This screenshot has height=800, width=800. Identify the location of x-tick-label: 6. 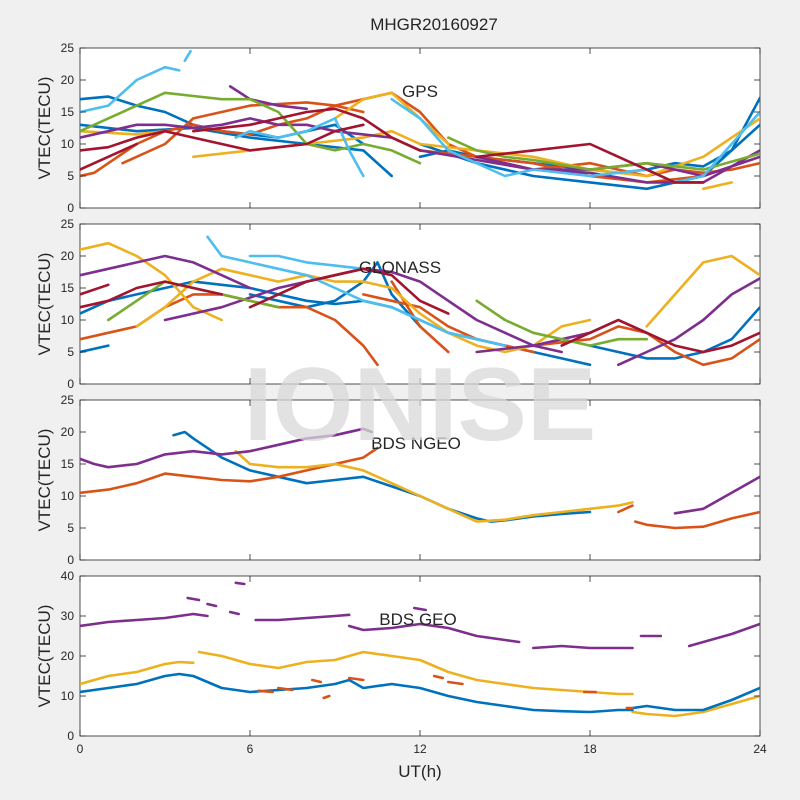
(250, 749).